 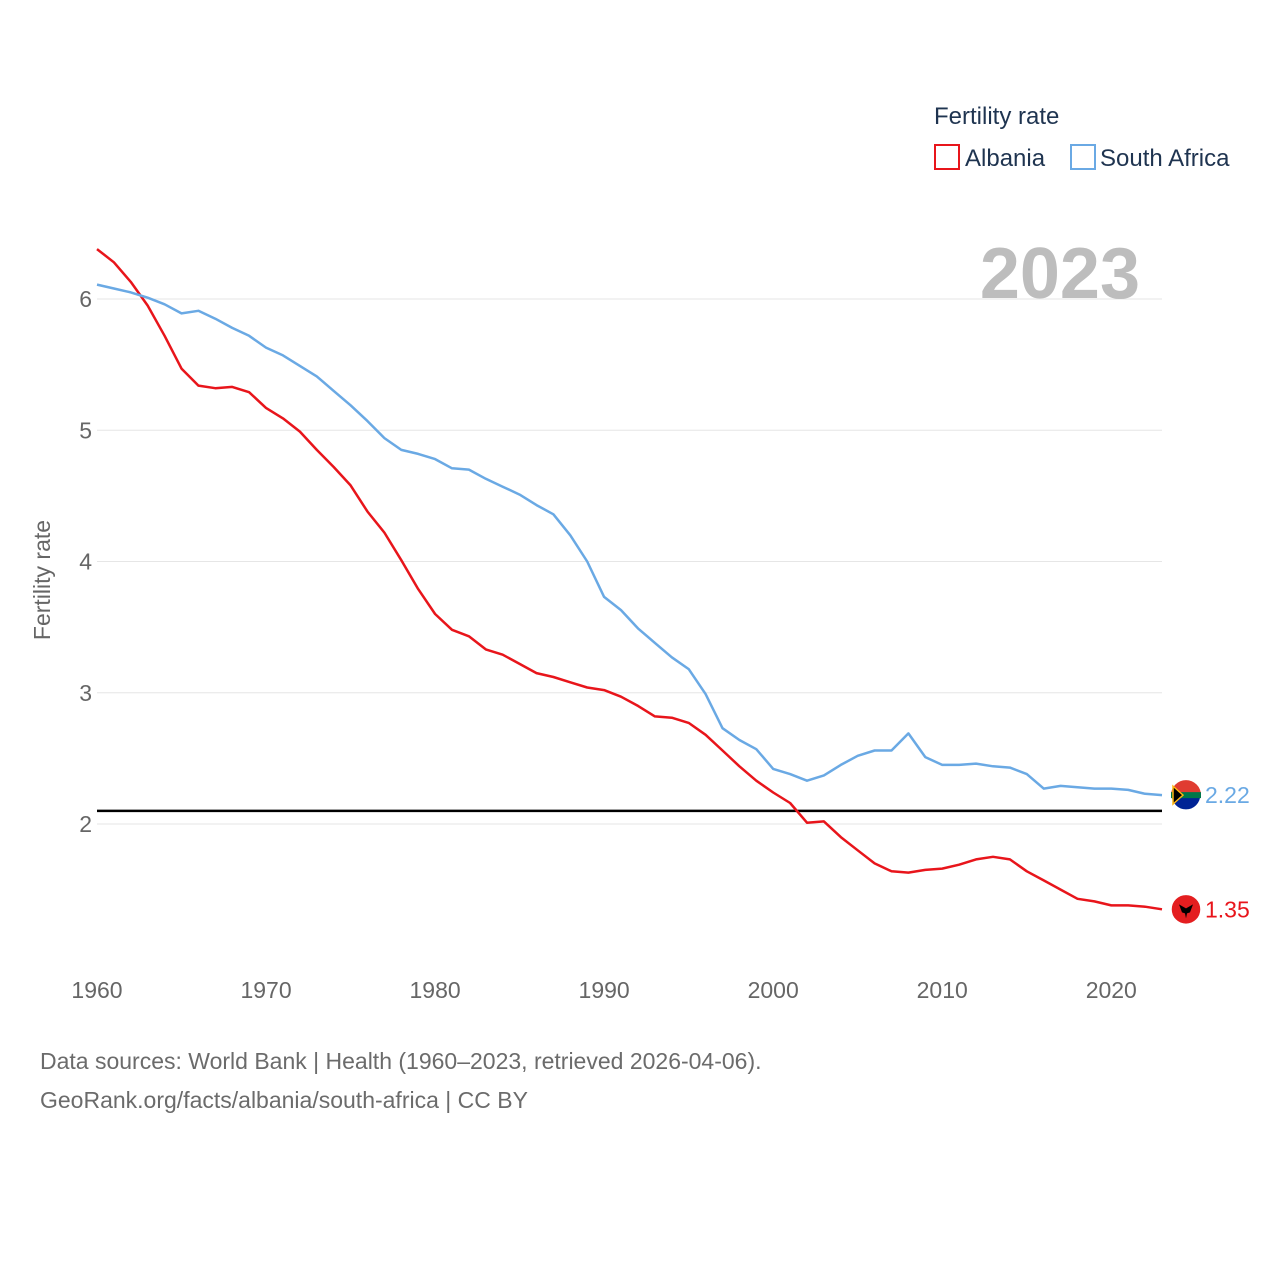 I want to click on y-tick-labels: 2 3 4 5 6, so click(x=85, y=561).